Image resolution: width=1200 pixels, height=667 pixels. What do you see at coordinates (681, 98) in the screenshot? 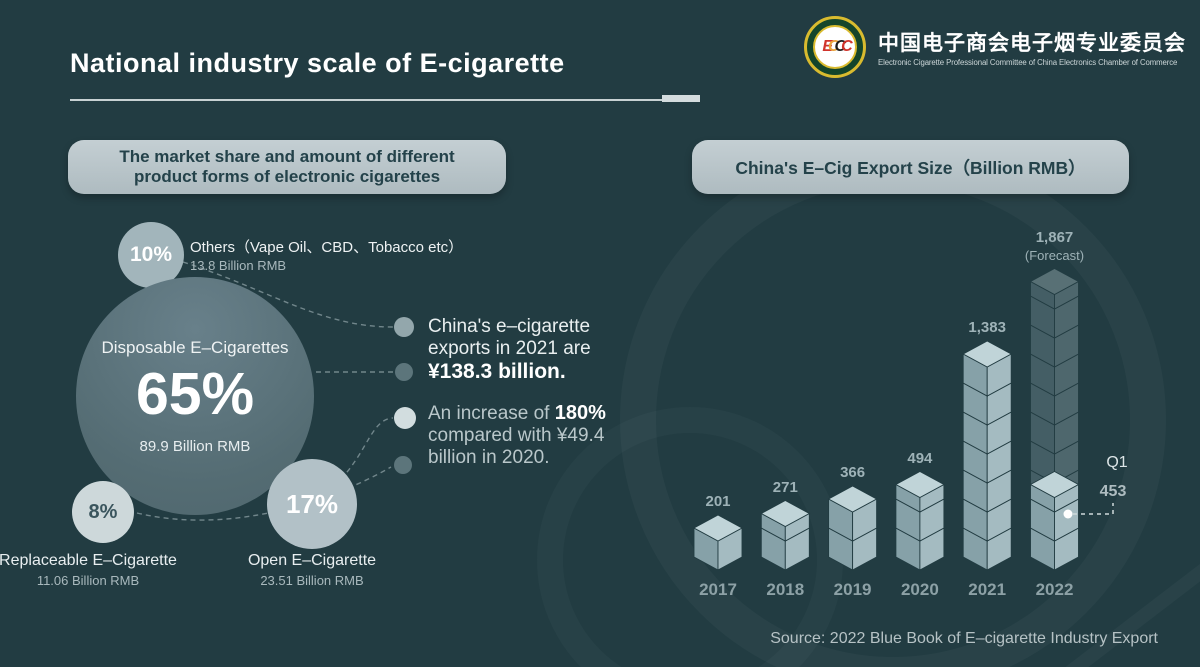
I see `title-underline-accent` at bounding box center [681, 98].